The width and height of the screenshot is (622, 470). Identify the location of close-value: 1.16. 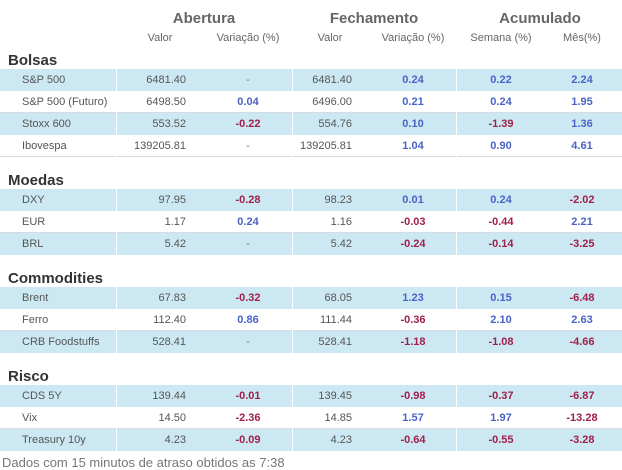
(341, 222).